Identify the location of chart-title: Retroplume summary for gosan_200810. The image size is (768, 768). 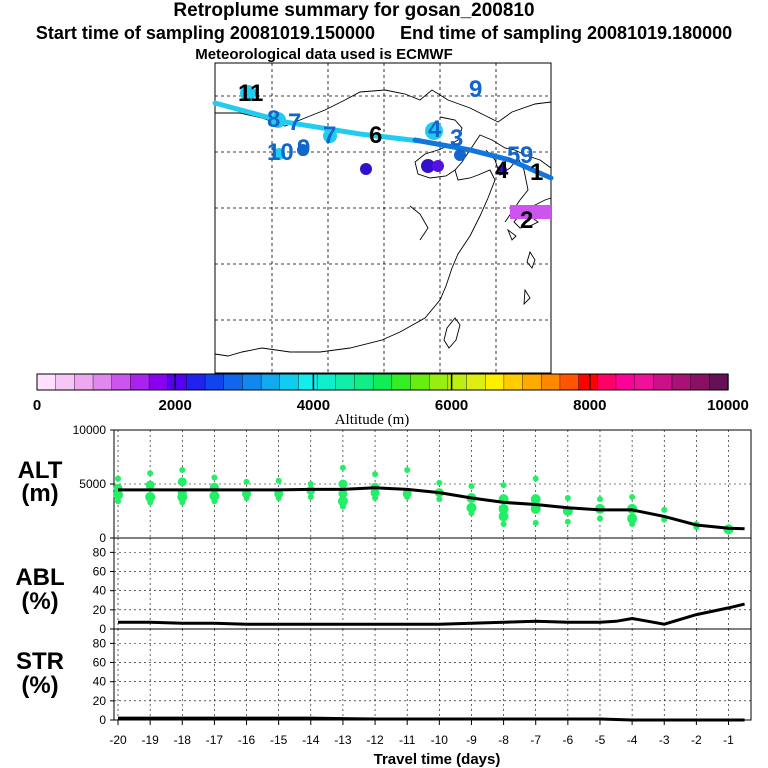
(354, 10).